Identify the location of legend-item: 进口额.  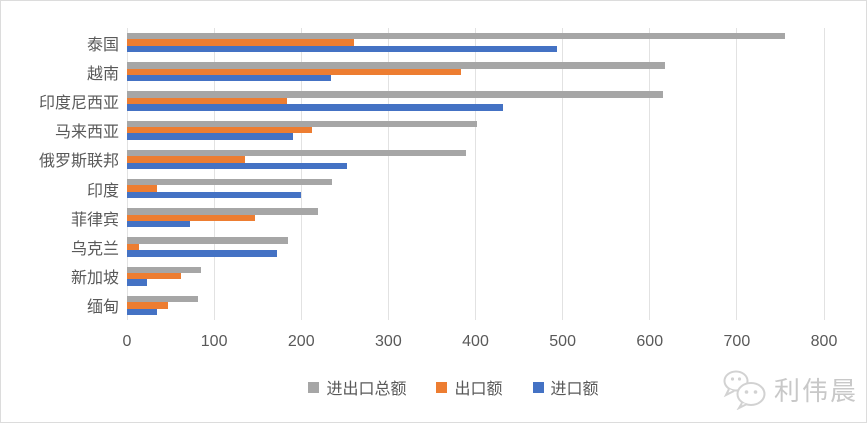
(565, 387).